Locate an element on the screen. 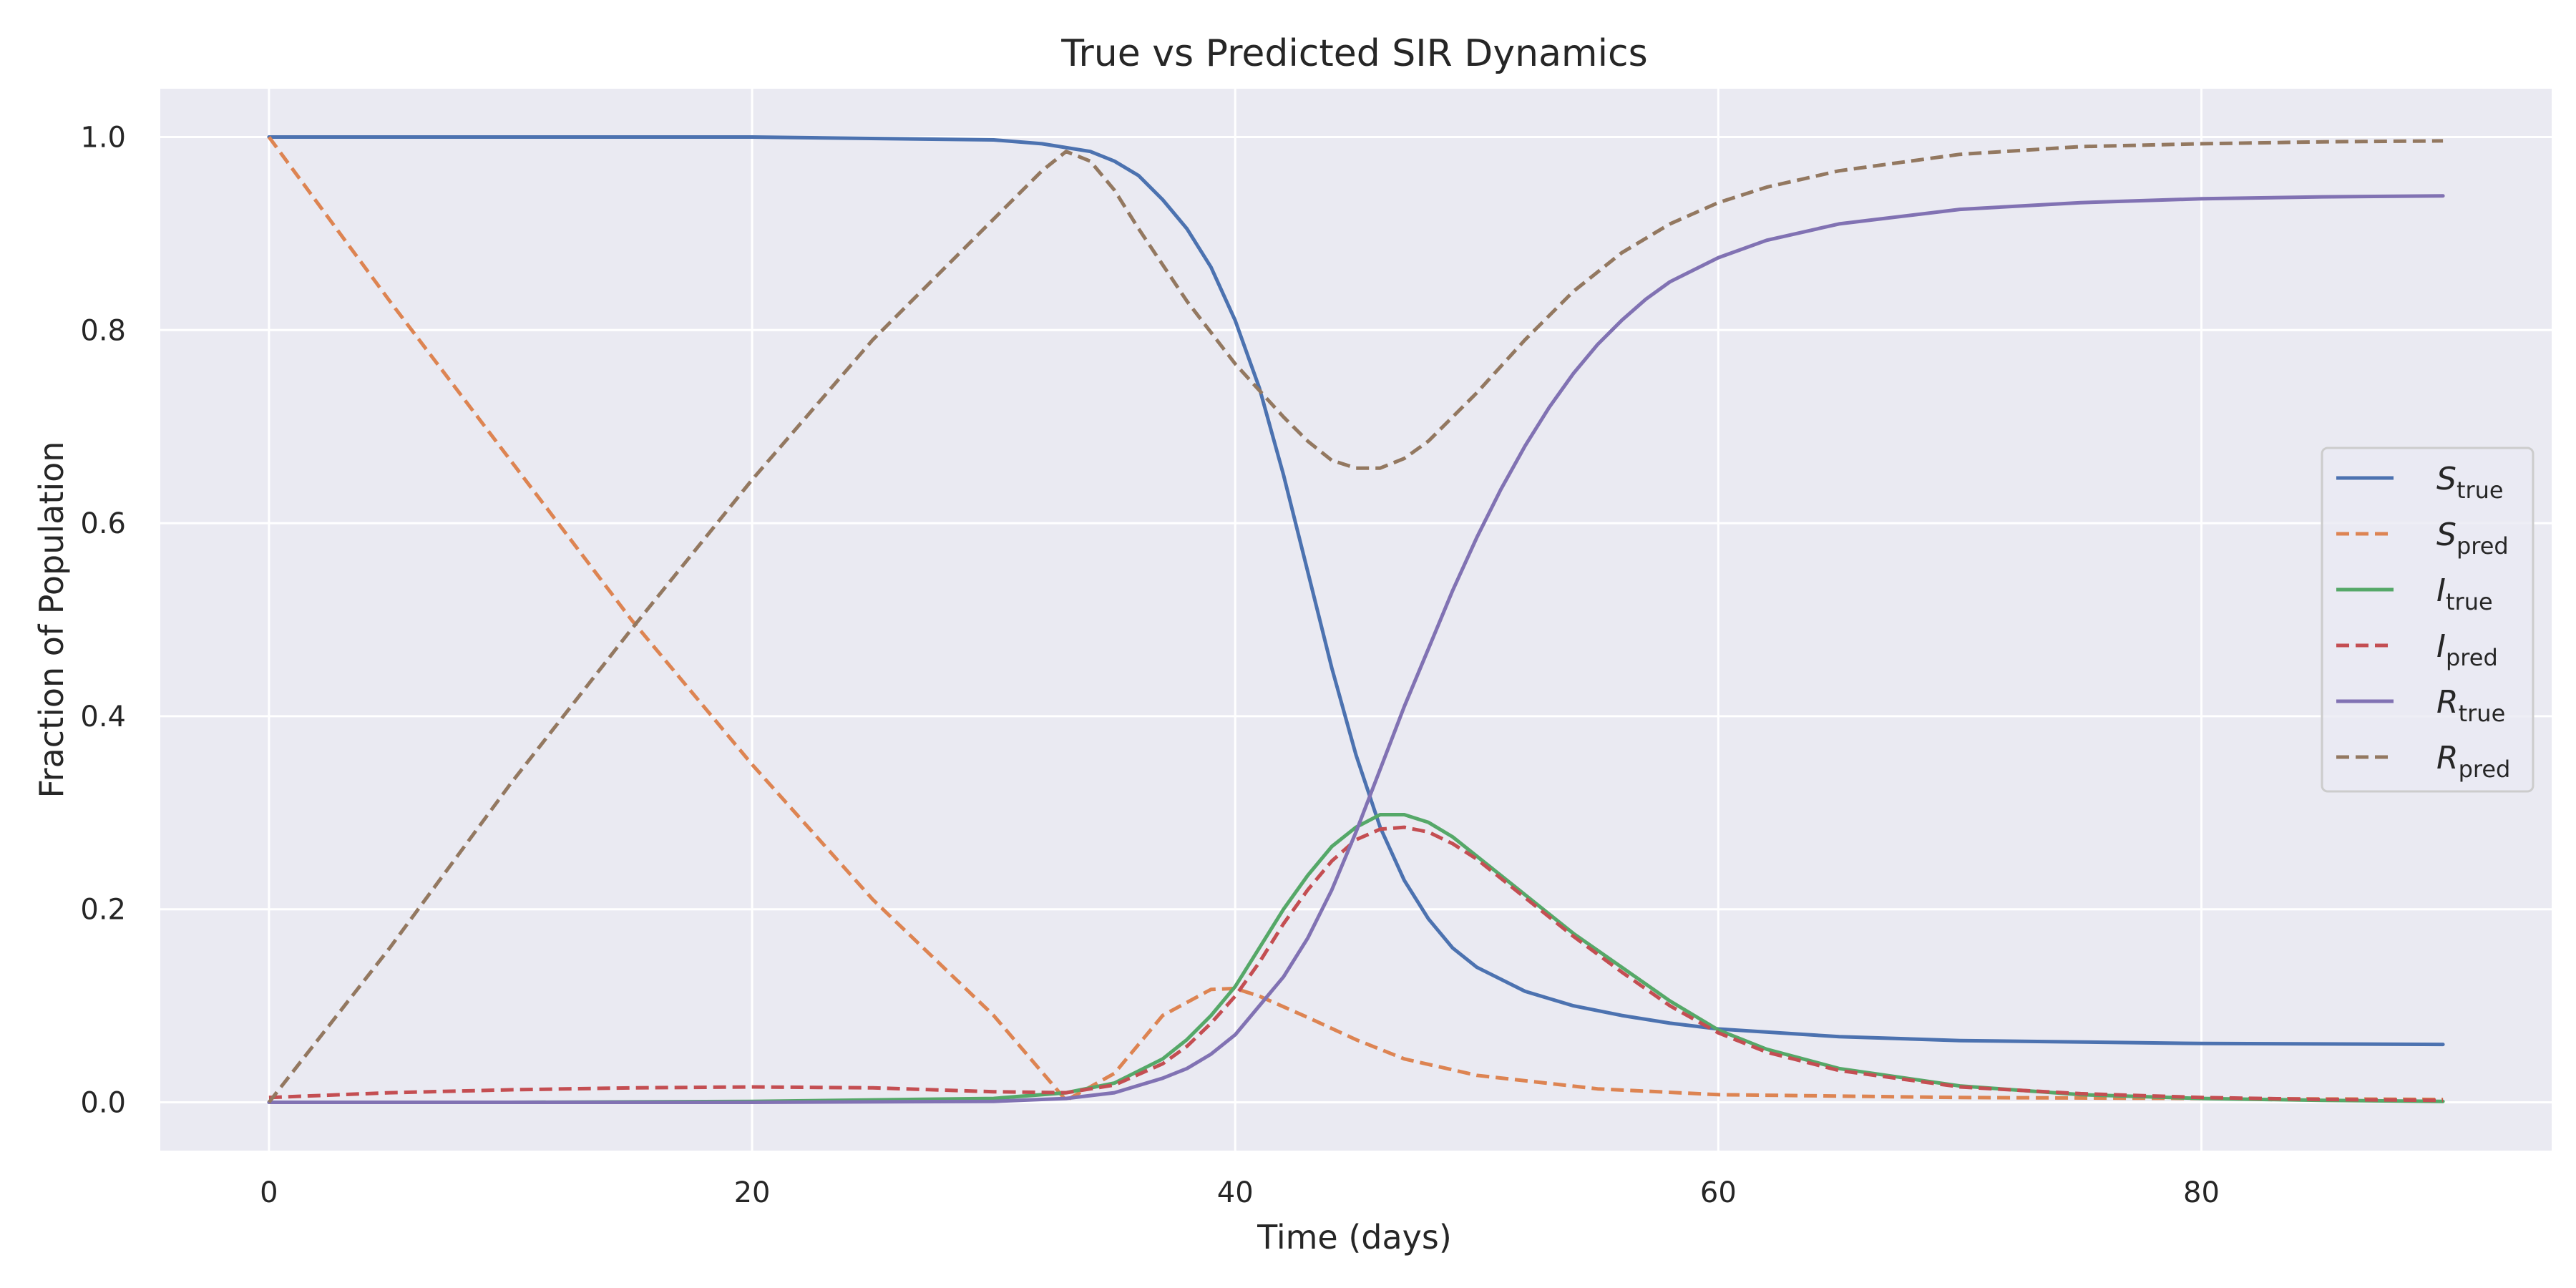 Image resolution: width=2576 pixels, height=1288 pixels. x-tick-label: 20 is located at coordinates (752, 1192).